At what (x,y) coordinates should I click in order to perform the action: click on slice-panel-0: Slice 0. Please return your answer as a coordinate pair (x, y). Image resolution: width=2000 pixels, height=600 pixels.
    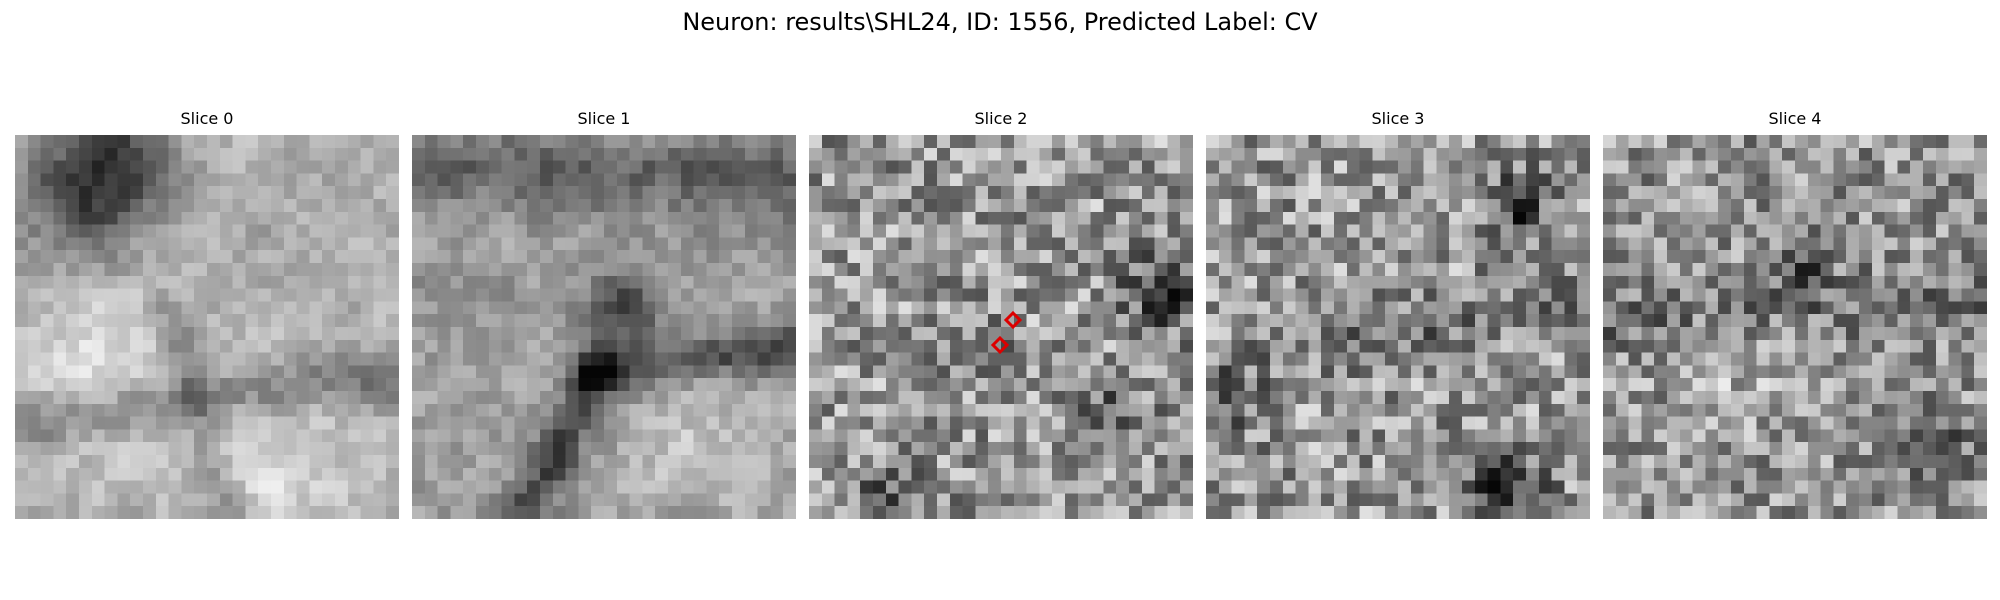
    Looking at the image, I should click on (207, 313).